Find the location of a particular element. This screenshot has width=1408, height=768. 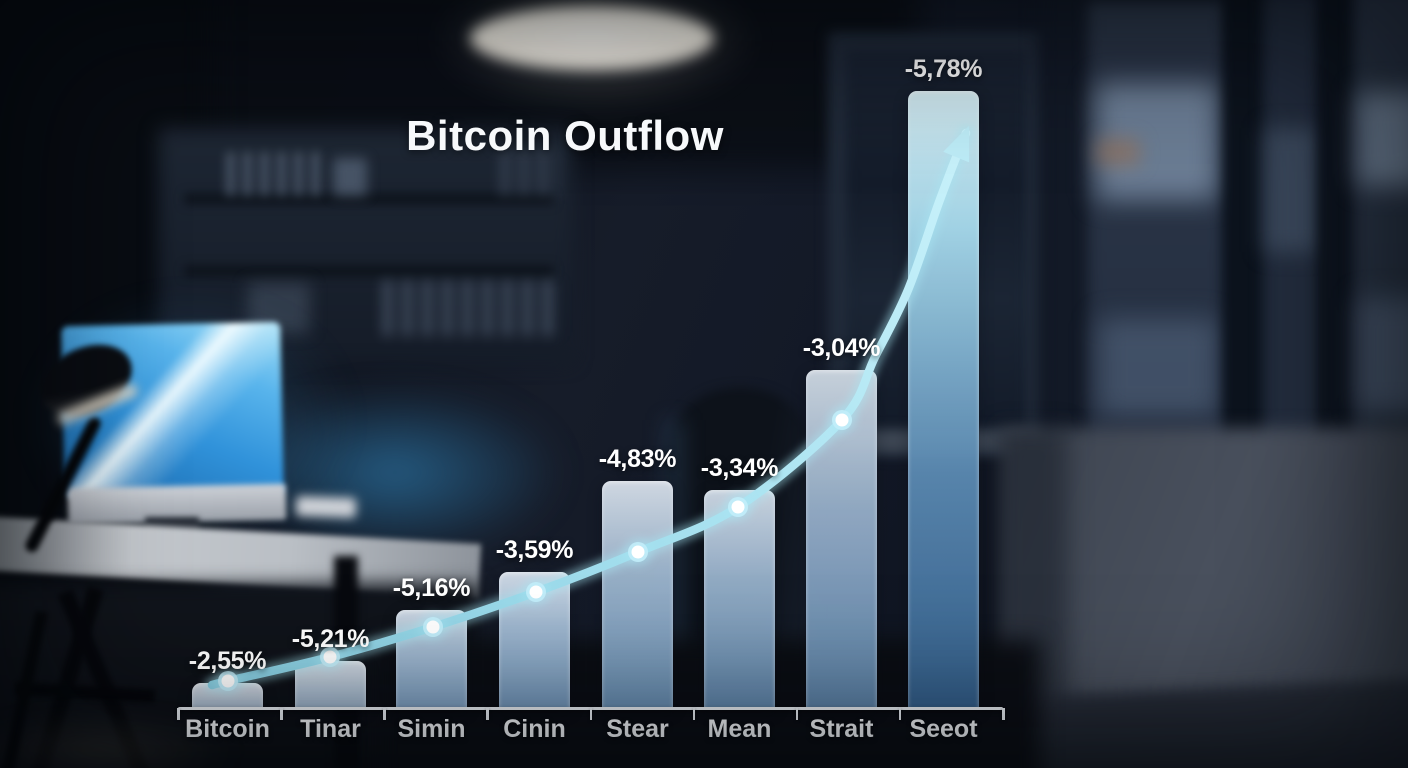

floor-glow is located at coordinates (120, 741).